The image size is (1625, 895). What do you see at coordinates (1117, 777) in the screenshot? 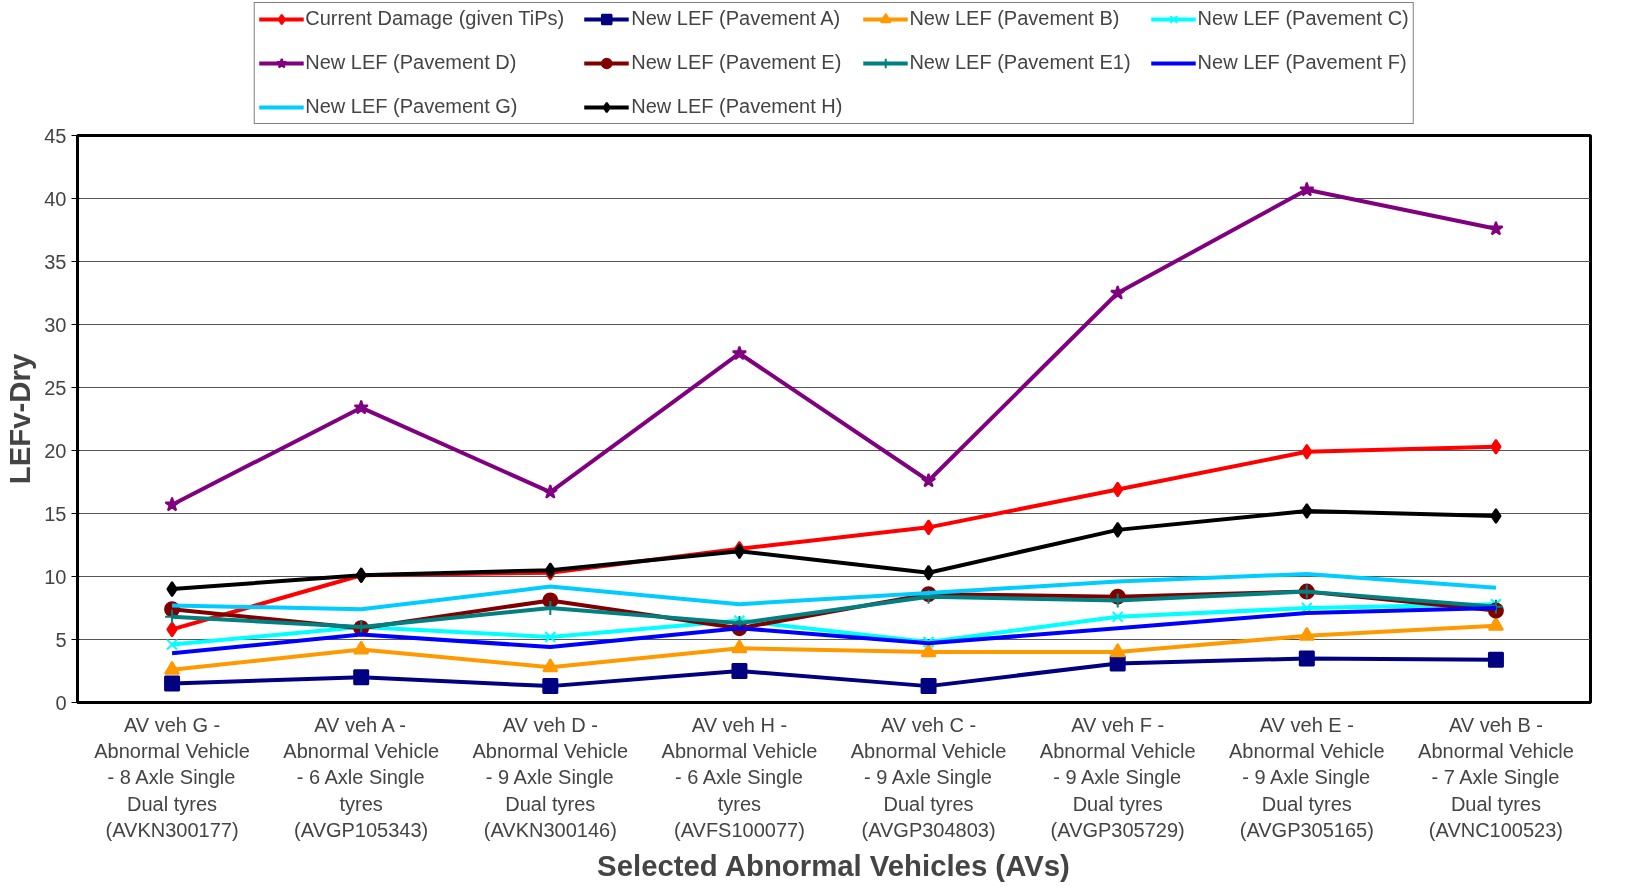
I see `x-tick-label: AV veh F - Abnormal Vehicle - 9 Axle Single Dual tyres (AVGP305729)` at bounding box center [1117, 777].